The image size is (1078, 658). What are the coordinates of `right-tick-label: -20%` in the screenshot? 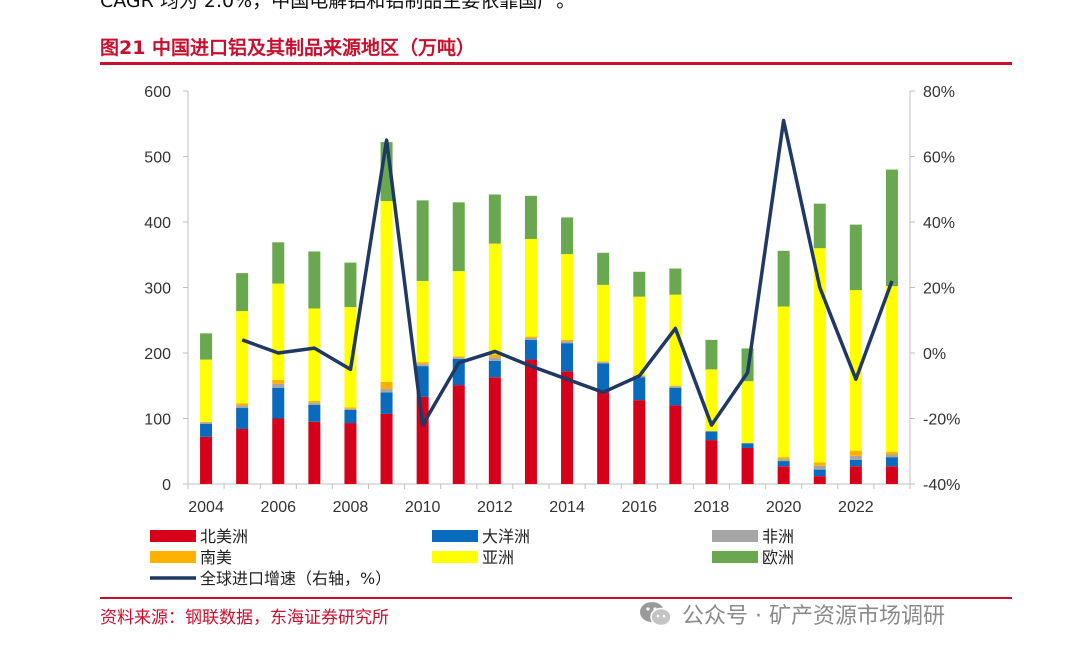 It's located at (941, 420).